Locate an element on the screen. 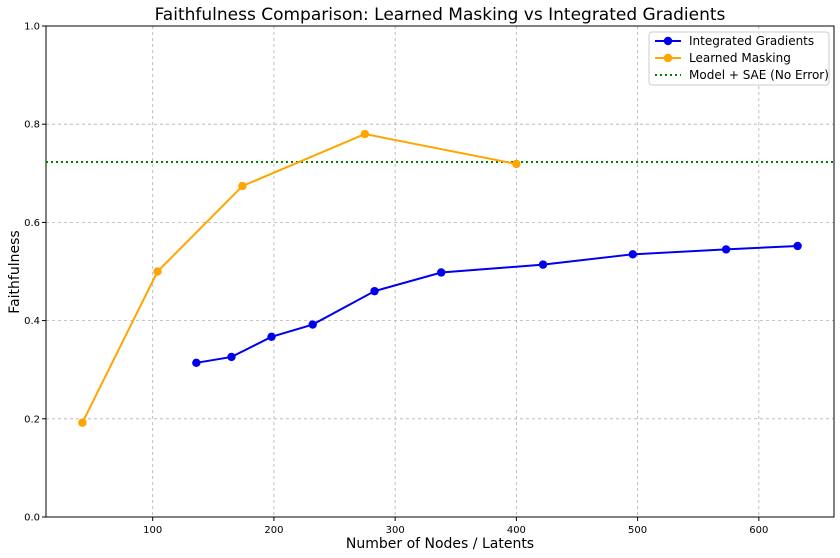 The height and width of the screenshot is (558, 840). x-tick-label: 600 is located at coordinates (758, 530).